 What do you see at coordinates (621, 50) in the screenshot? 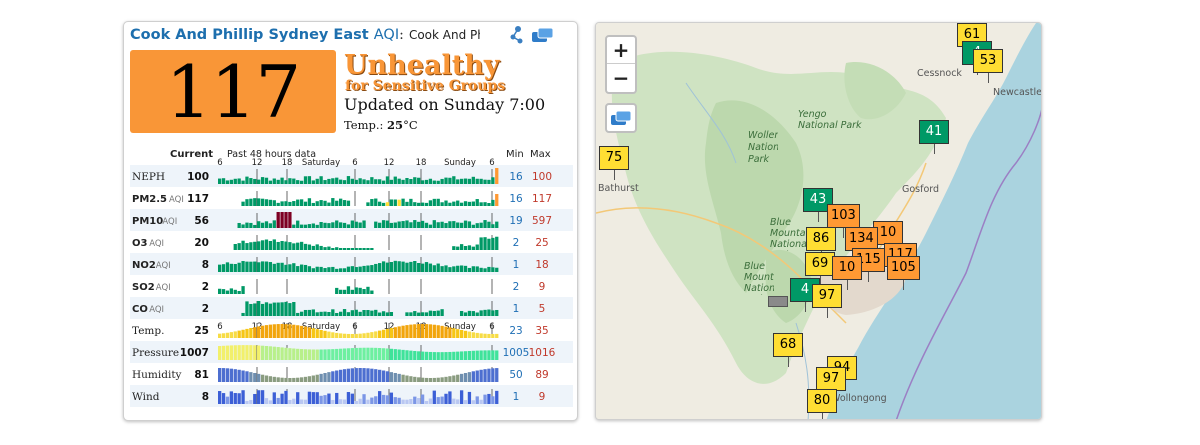
I see `zoom-in-button: +` at bounding box center [621, 50].